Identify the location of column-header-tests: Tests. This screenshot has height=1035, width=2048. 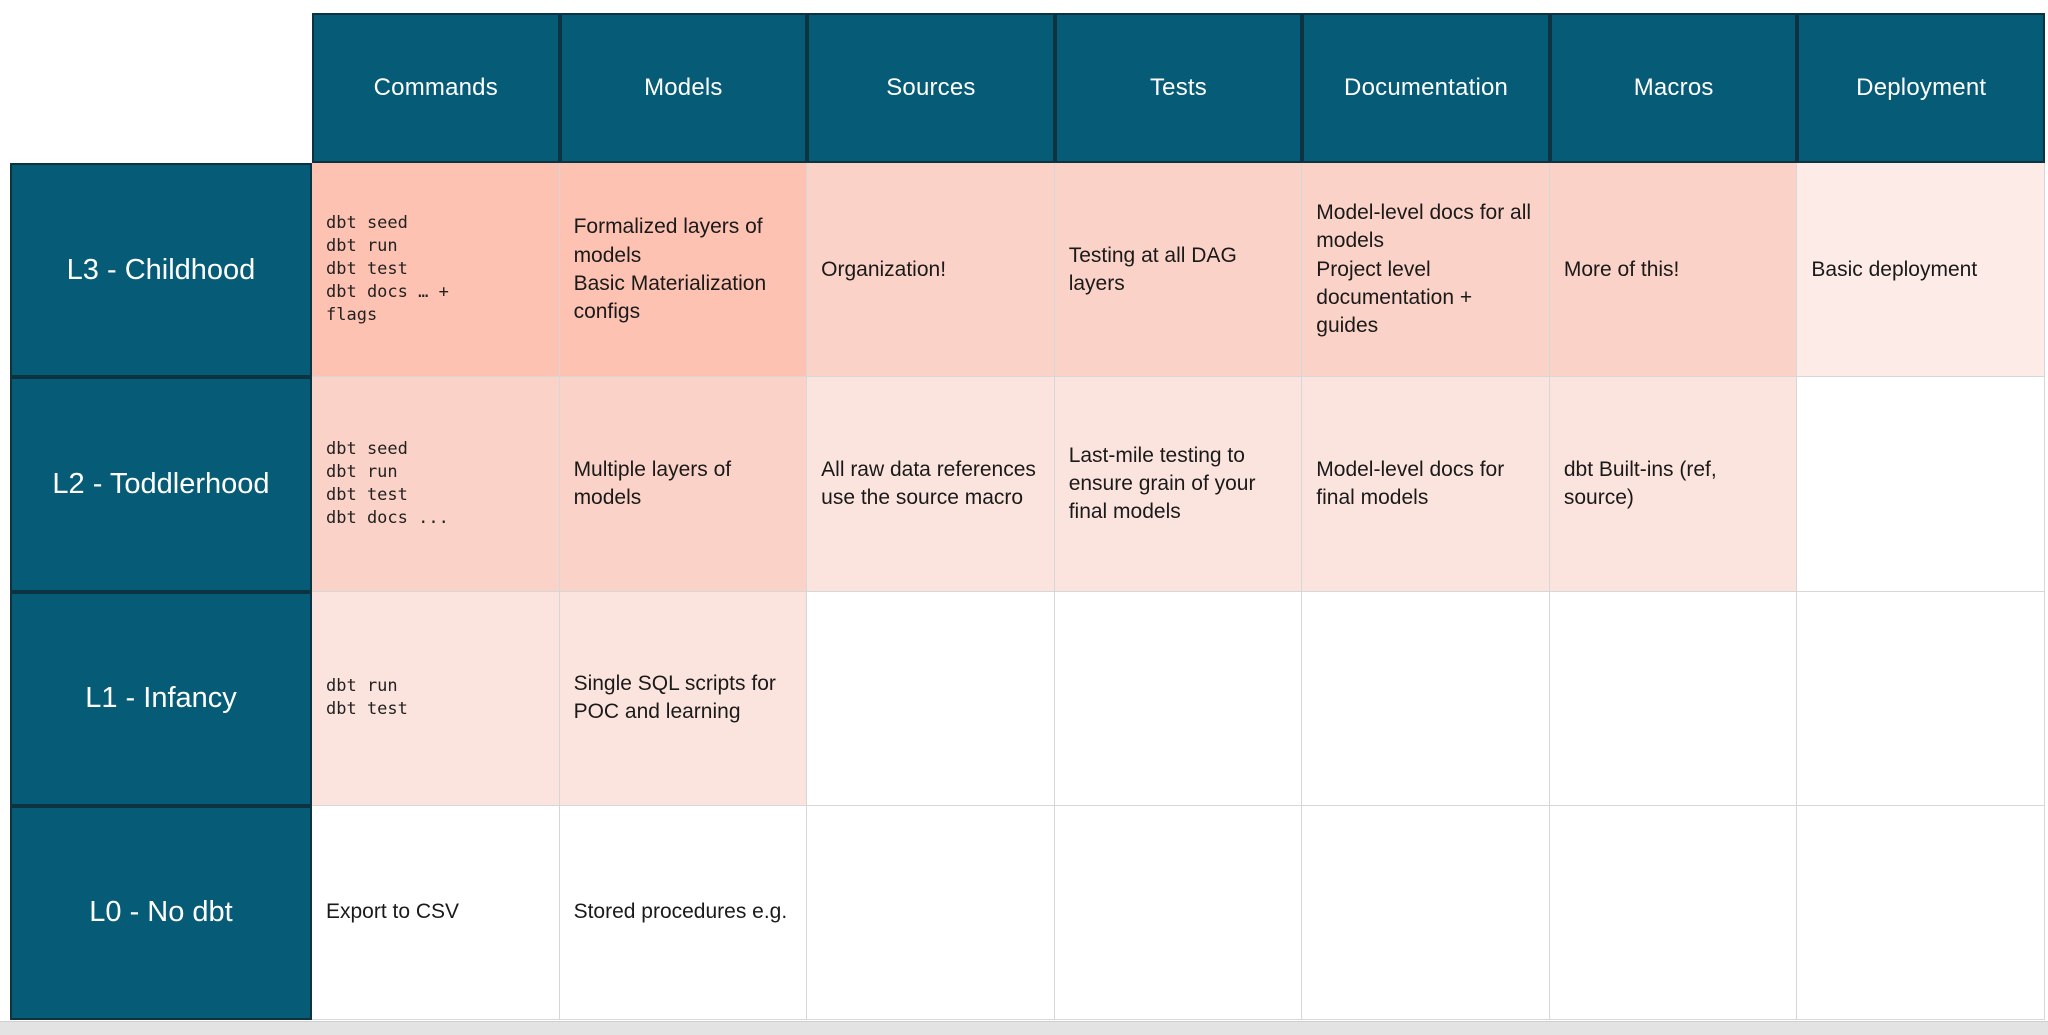
(1178, 88).